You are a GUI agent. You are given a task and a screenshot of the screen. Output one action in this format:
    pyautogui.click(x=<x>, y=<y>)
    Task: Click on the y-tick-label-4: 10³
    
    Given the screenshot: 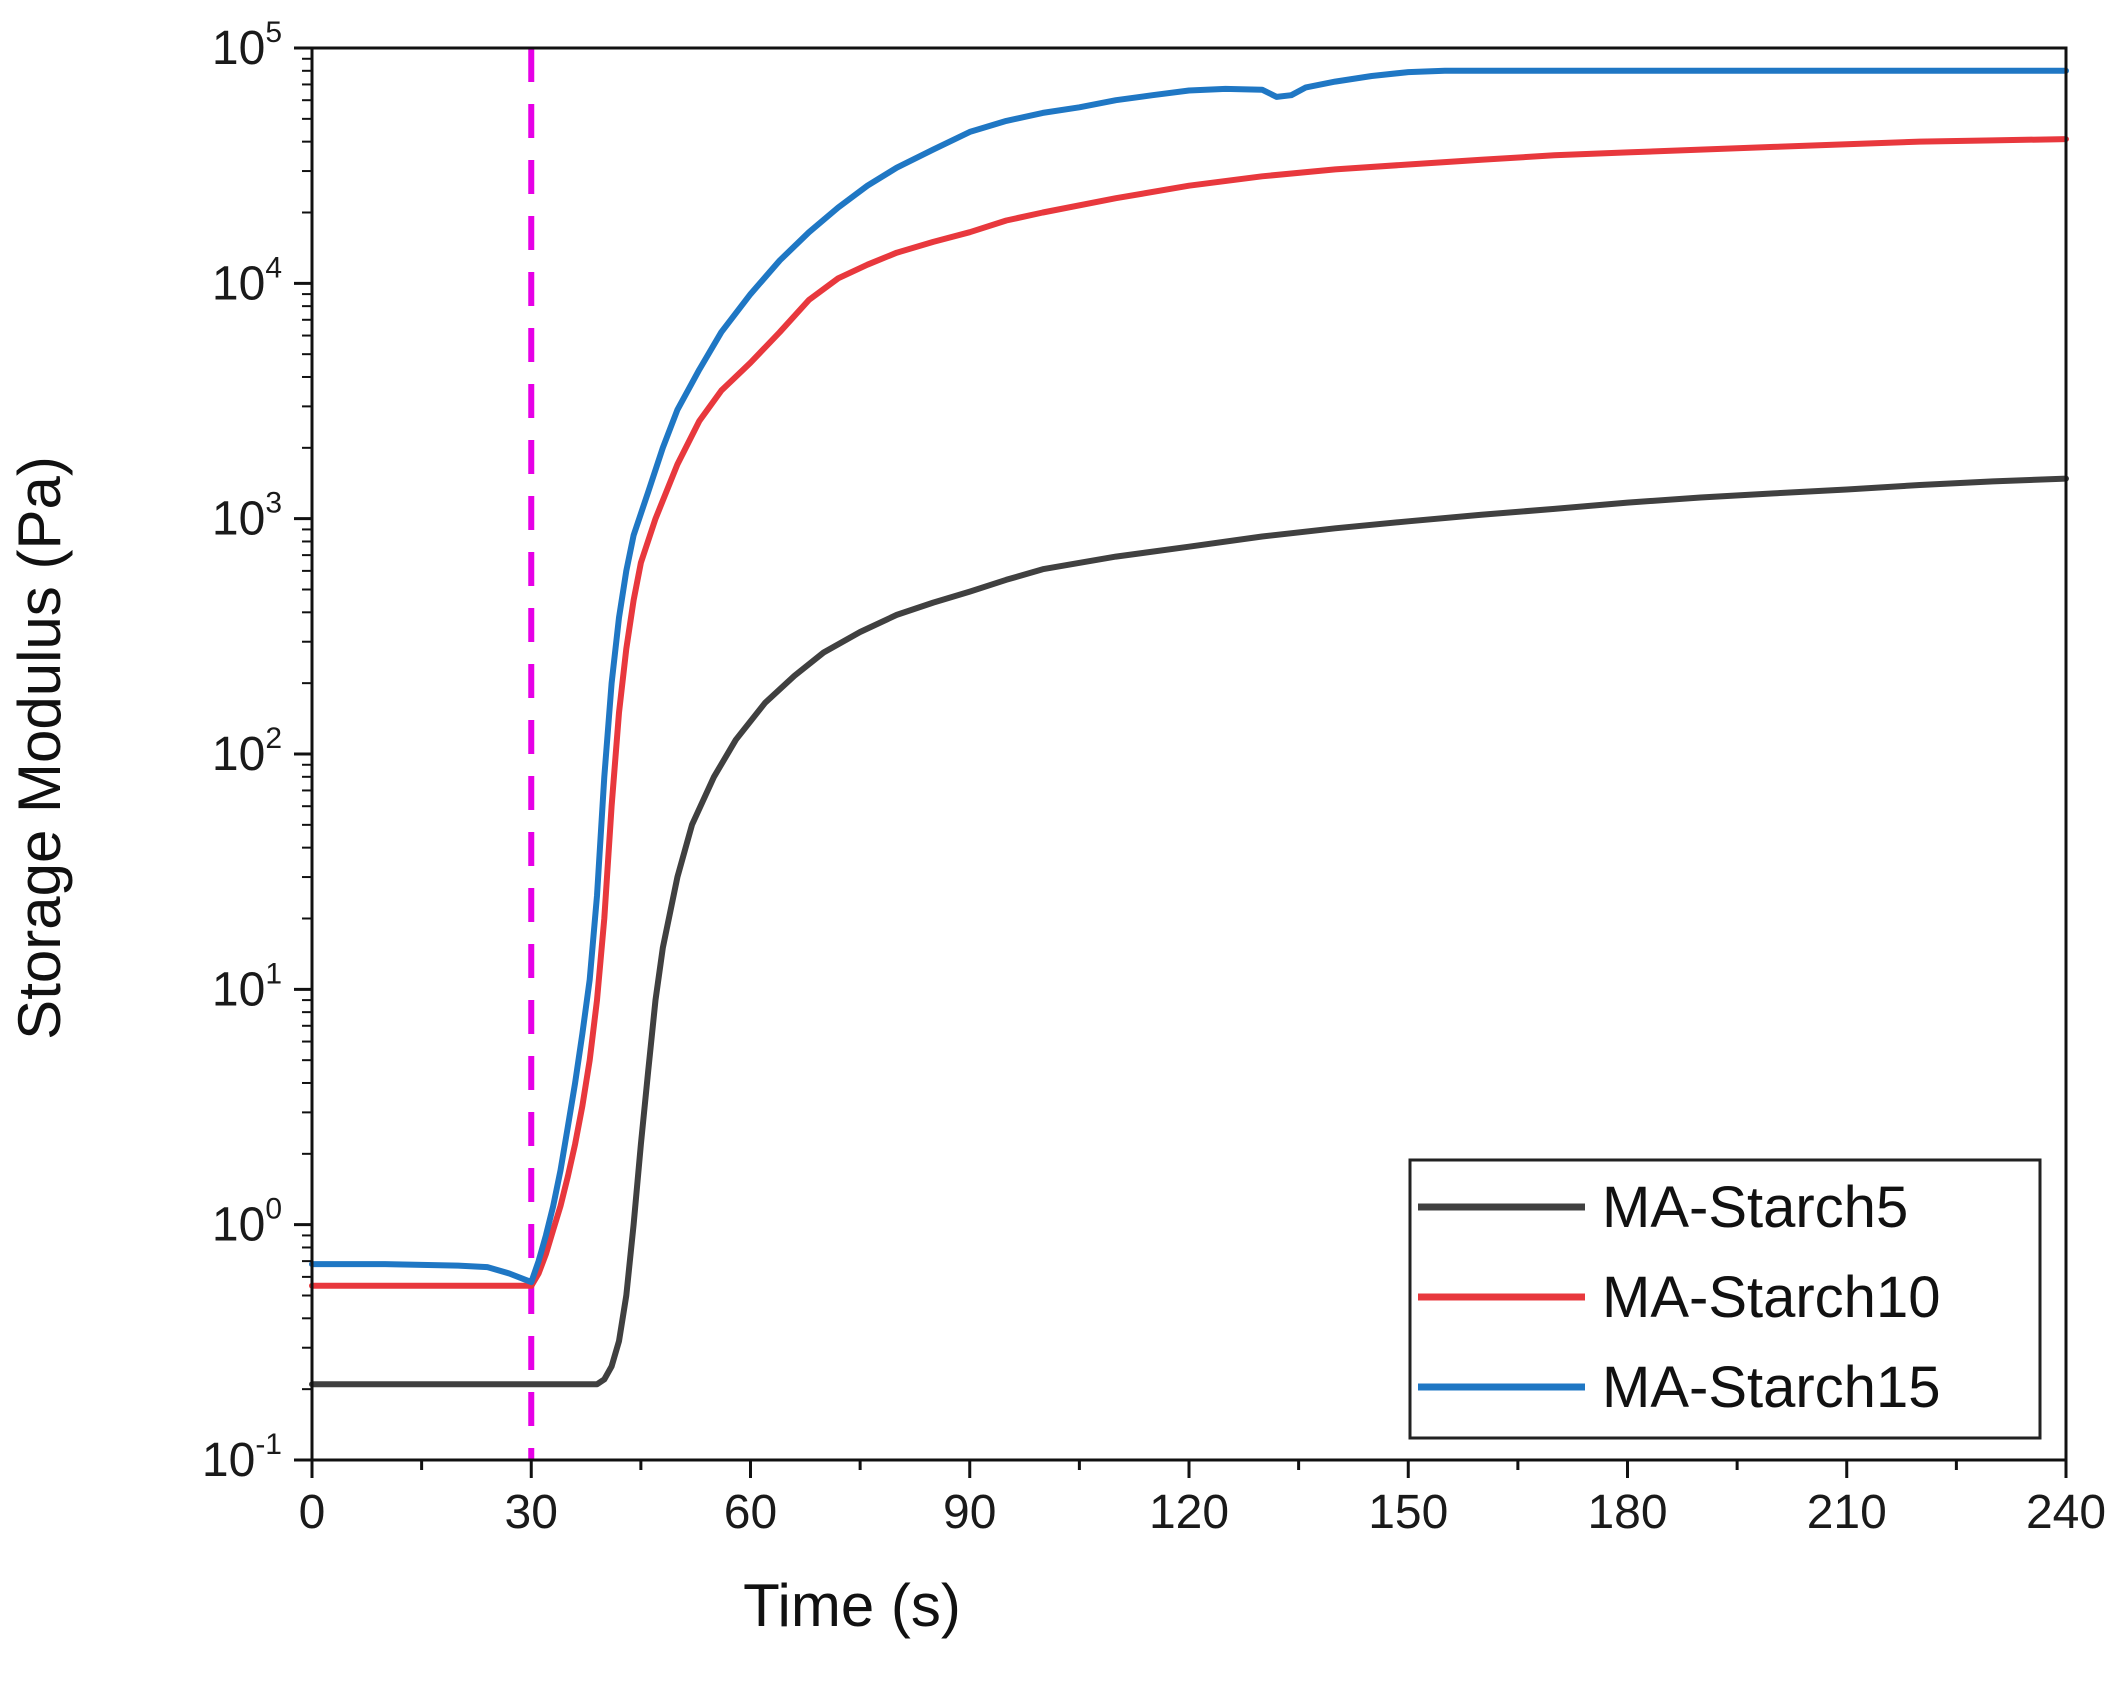 What is the action you would take?
    pyautogui.click(x=247, y=516)
    